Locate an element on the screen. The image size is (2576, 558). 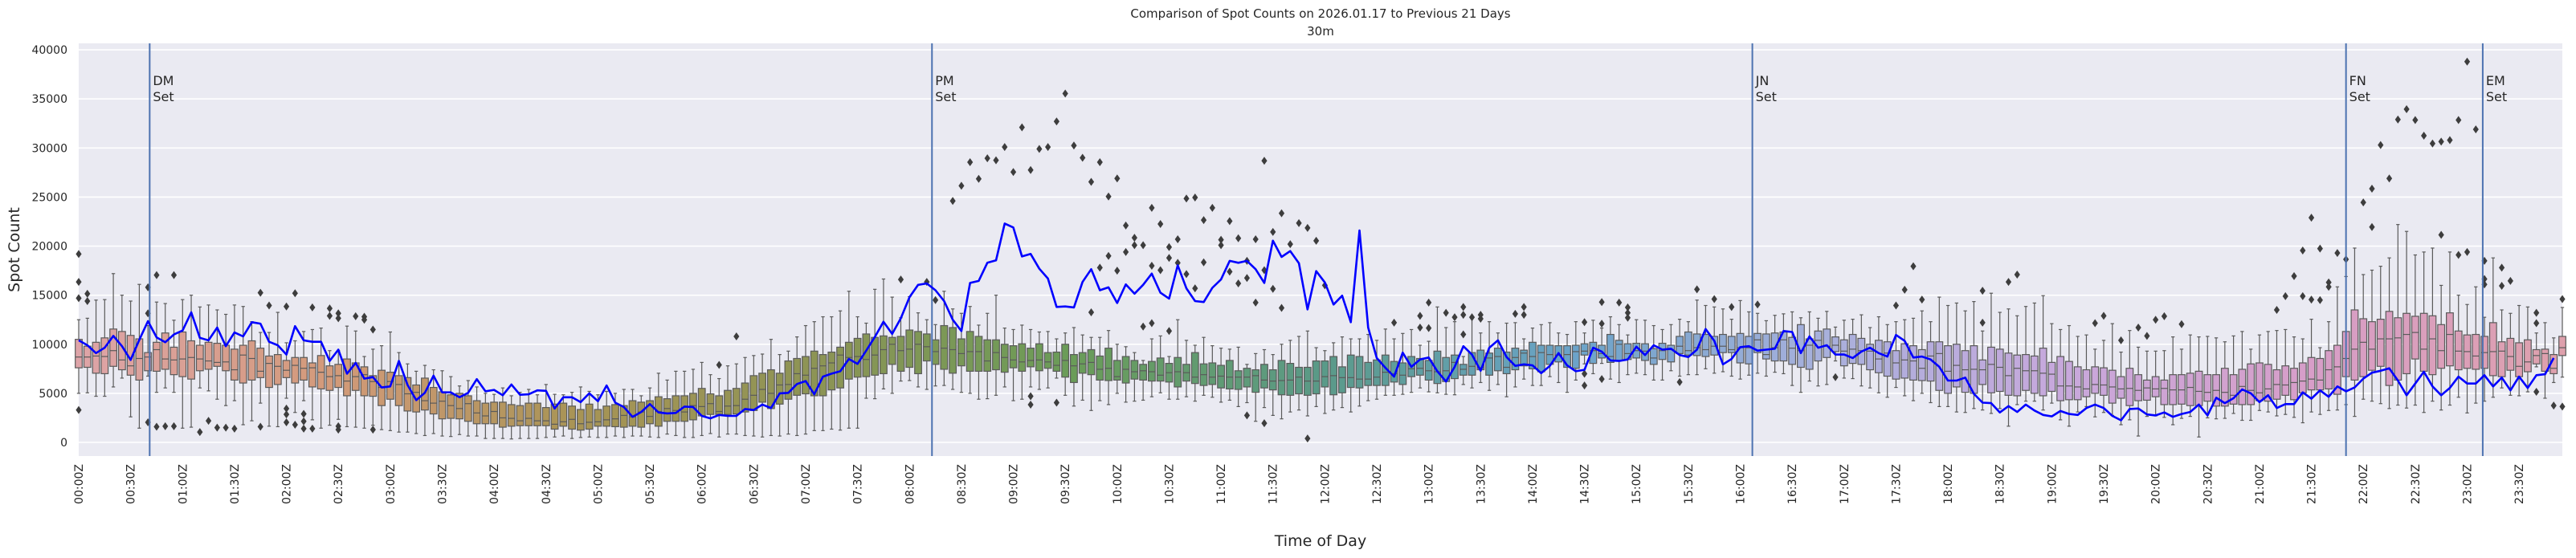
y-axis-label: Spot Count is located at coordinates (14, 249).